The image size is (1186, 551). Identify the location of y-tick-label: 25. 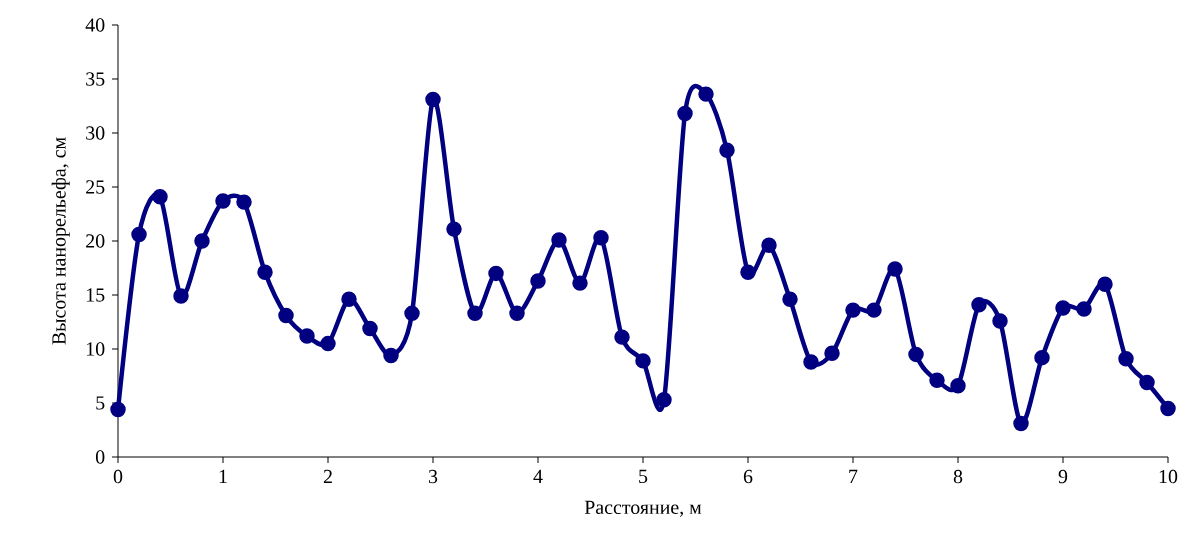
(95, 187).